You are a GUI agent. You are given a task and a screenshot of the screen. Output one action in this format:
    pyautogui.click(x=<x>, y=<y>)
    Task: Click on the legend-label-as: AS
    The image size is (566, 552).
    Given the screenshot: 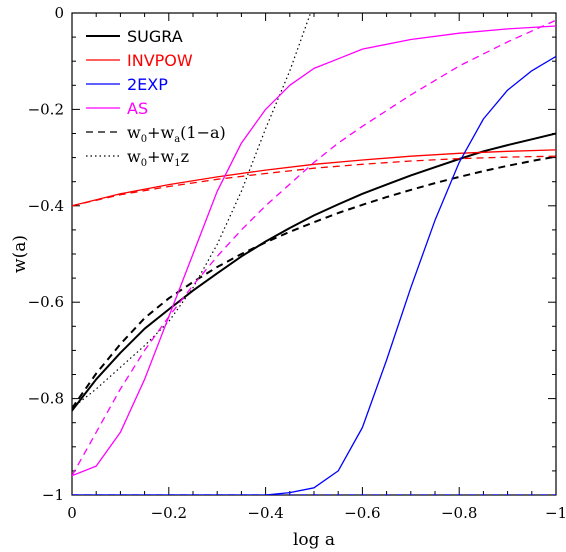 What is the action you would take?
    pyautogui.click(x=137, y=108)
    